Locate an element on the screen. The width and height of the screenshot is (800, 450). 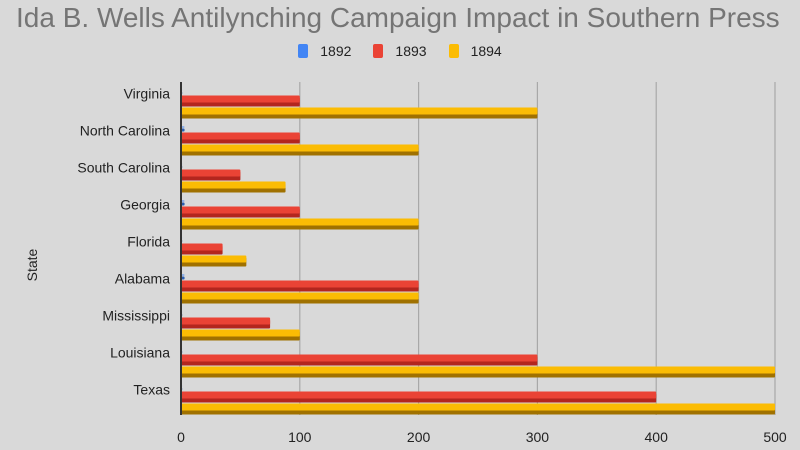
category-label: Texas is located at coordinates (151, 390).